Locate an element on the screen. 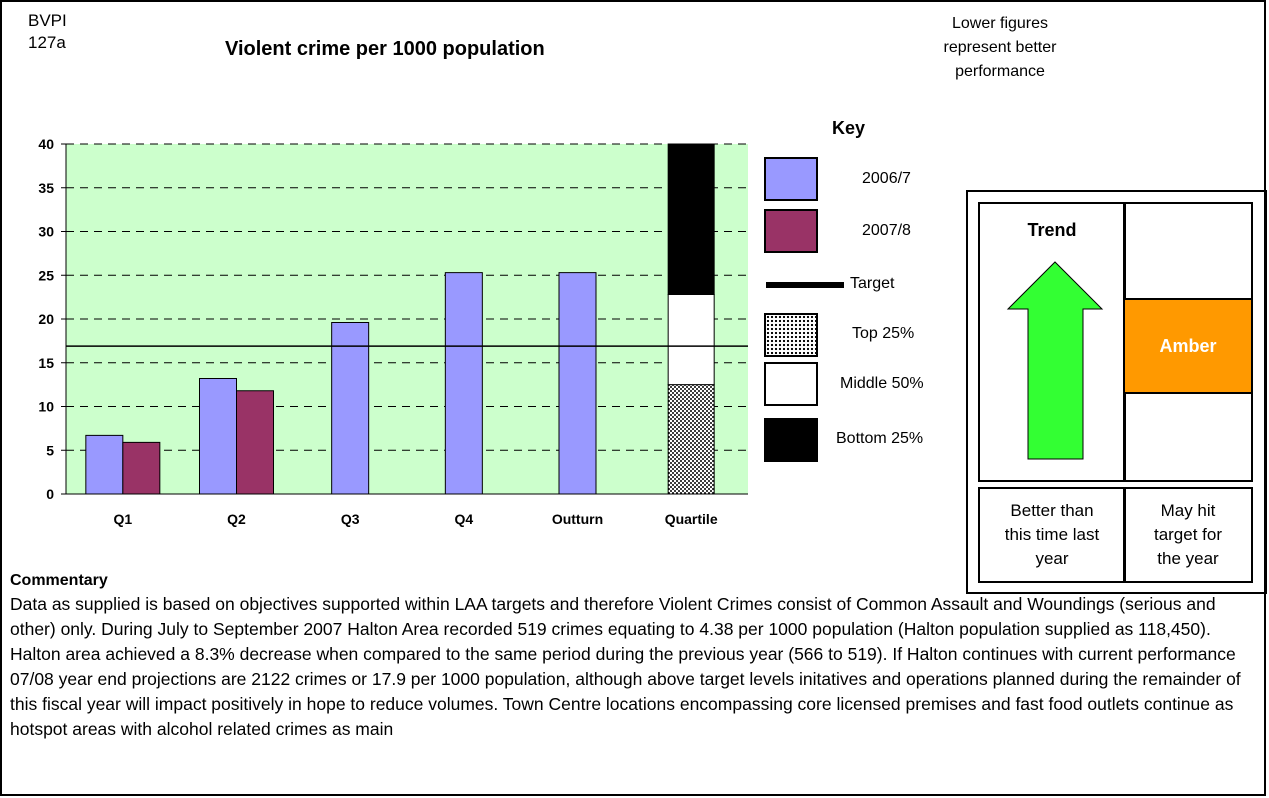 This screenshot has height=798, width=1269. y-tick-label: 35 is located at coordinates (46, 188).